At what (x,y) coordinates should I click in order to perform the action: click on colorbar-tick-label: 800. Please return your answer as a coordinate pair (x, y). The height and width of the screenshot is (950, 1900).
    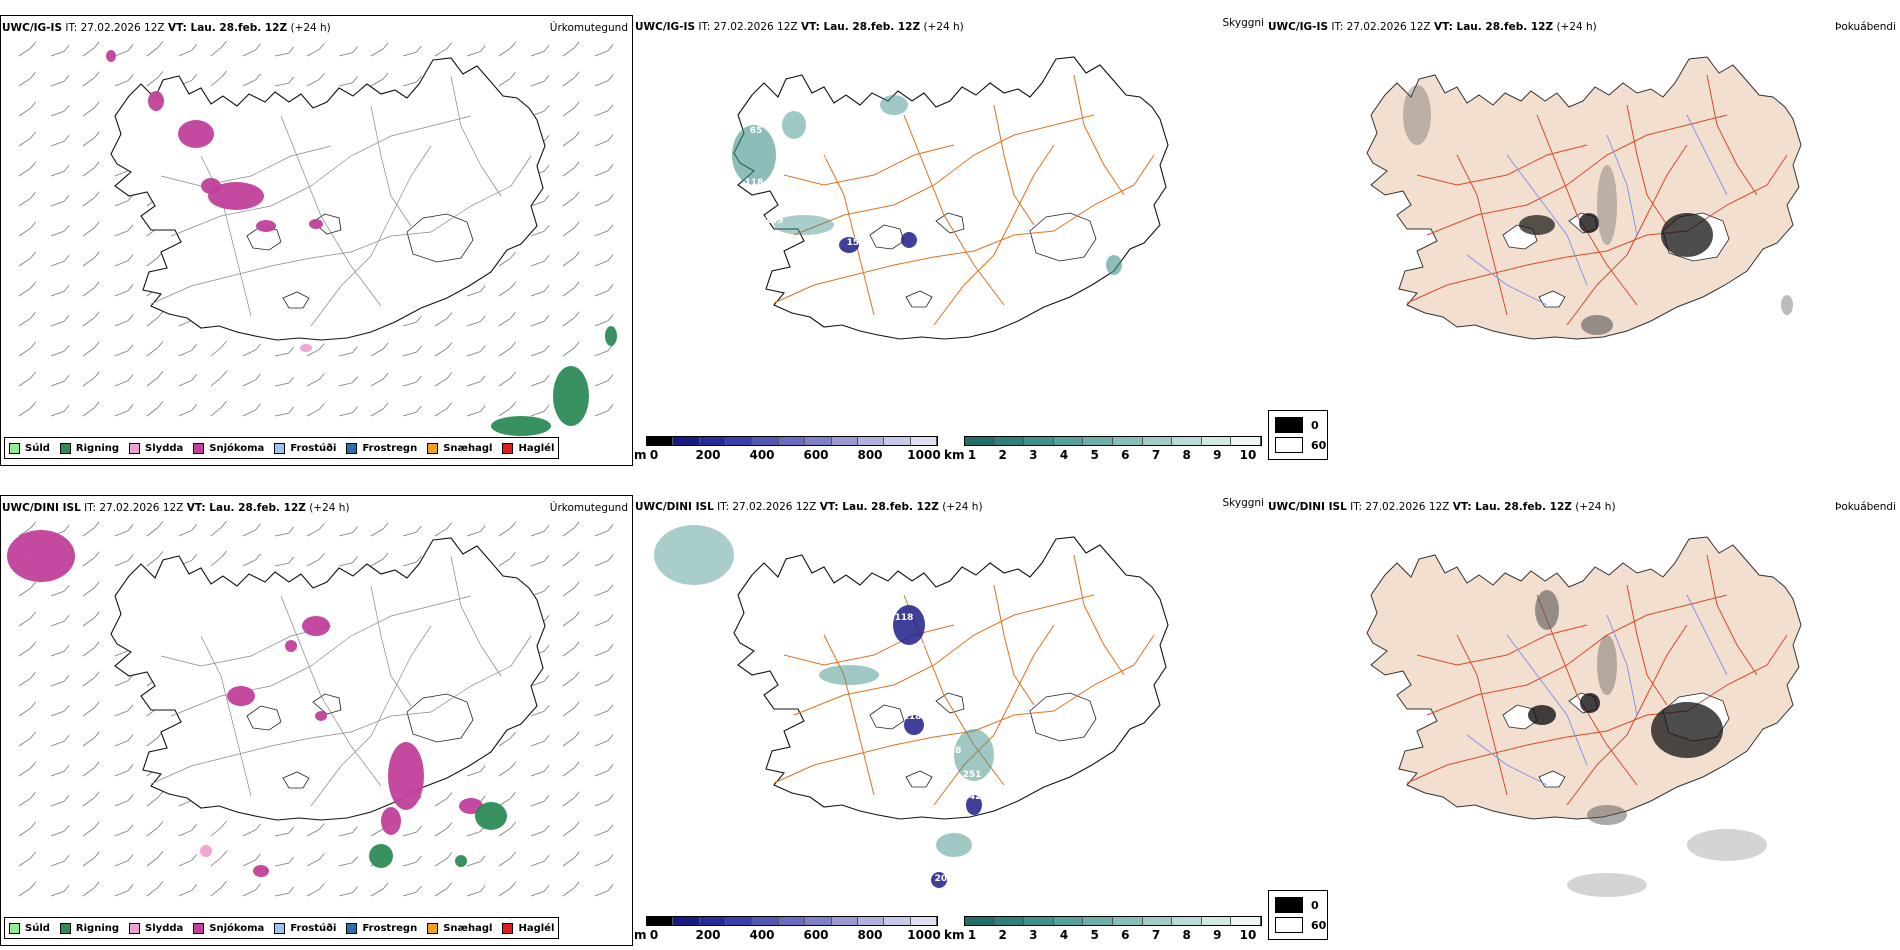
    Looking at the image, I should click on (870, 935).